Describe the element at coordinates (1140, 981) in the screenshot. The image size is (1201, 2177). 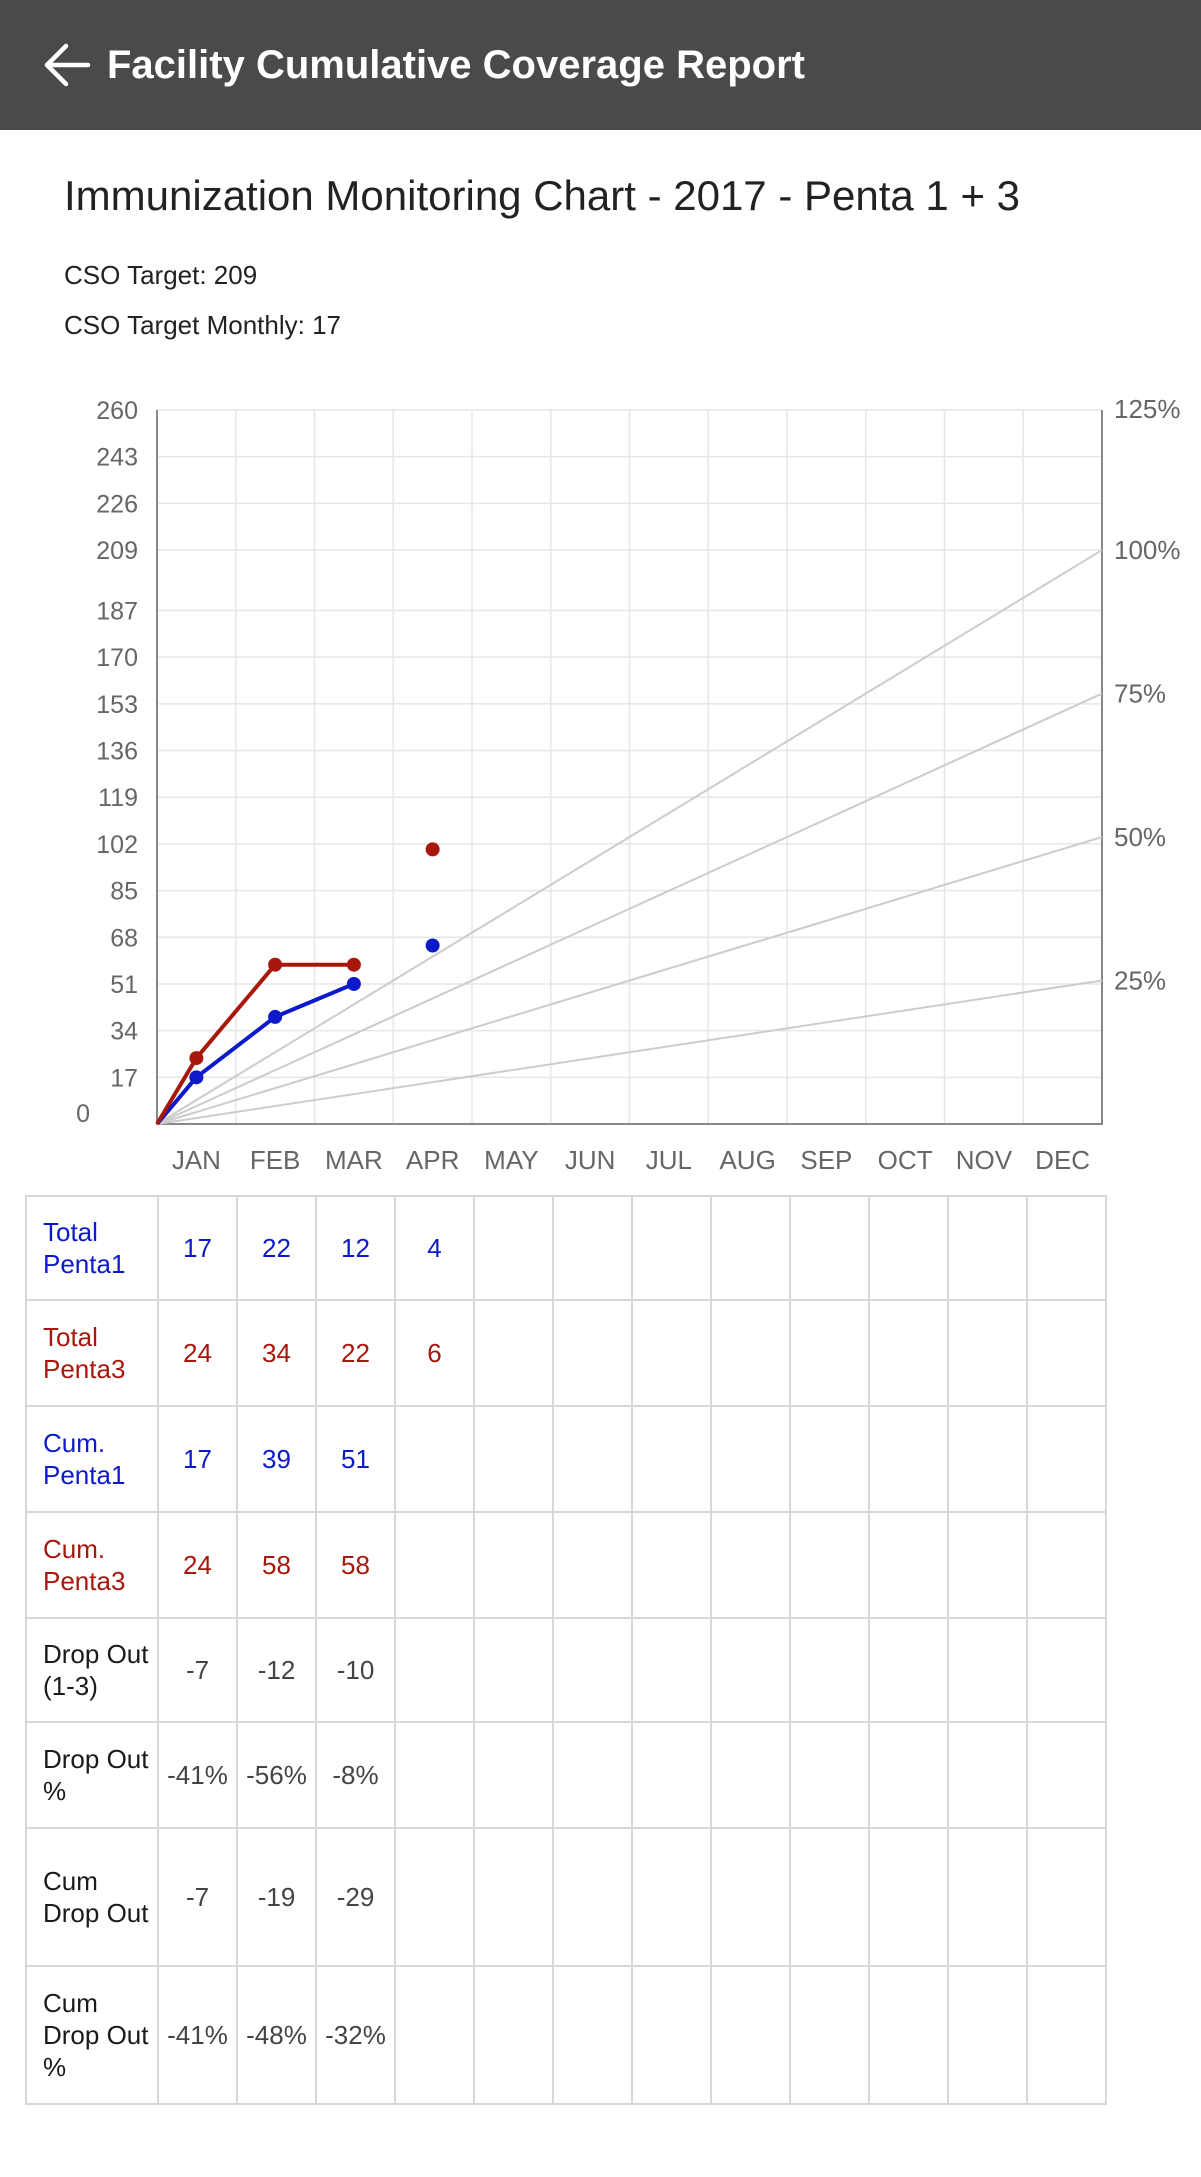
I see `right-tick-label: 25%` at that location.